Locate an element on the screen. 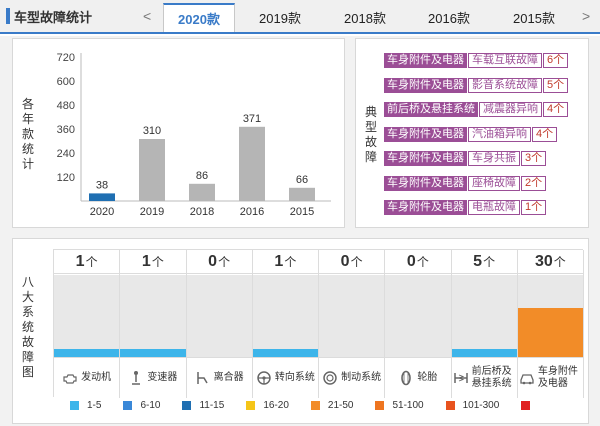 The height and width of the screenshot is (426, 600). legend-label: 101-300 is located at coordinates (481, 405).